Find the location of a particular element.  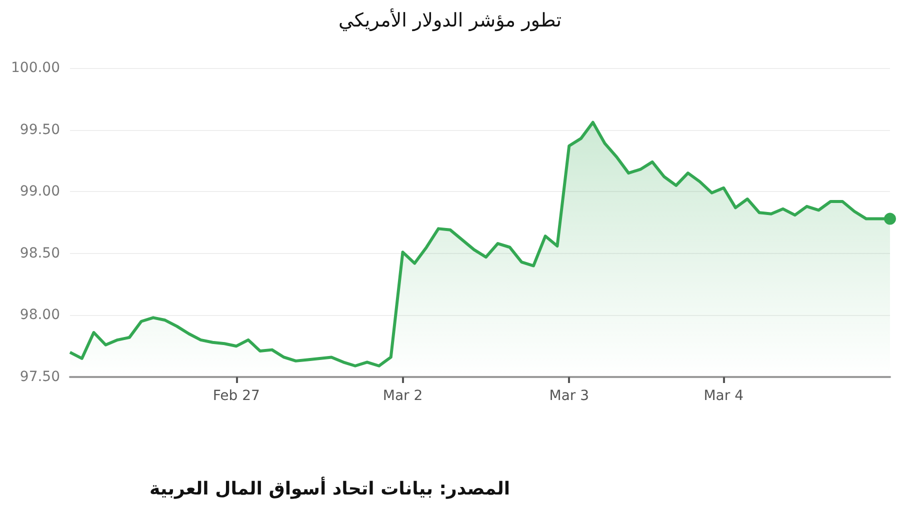

x-tick-label: Mar 2 is located at coordinates (402, 396).